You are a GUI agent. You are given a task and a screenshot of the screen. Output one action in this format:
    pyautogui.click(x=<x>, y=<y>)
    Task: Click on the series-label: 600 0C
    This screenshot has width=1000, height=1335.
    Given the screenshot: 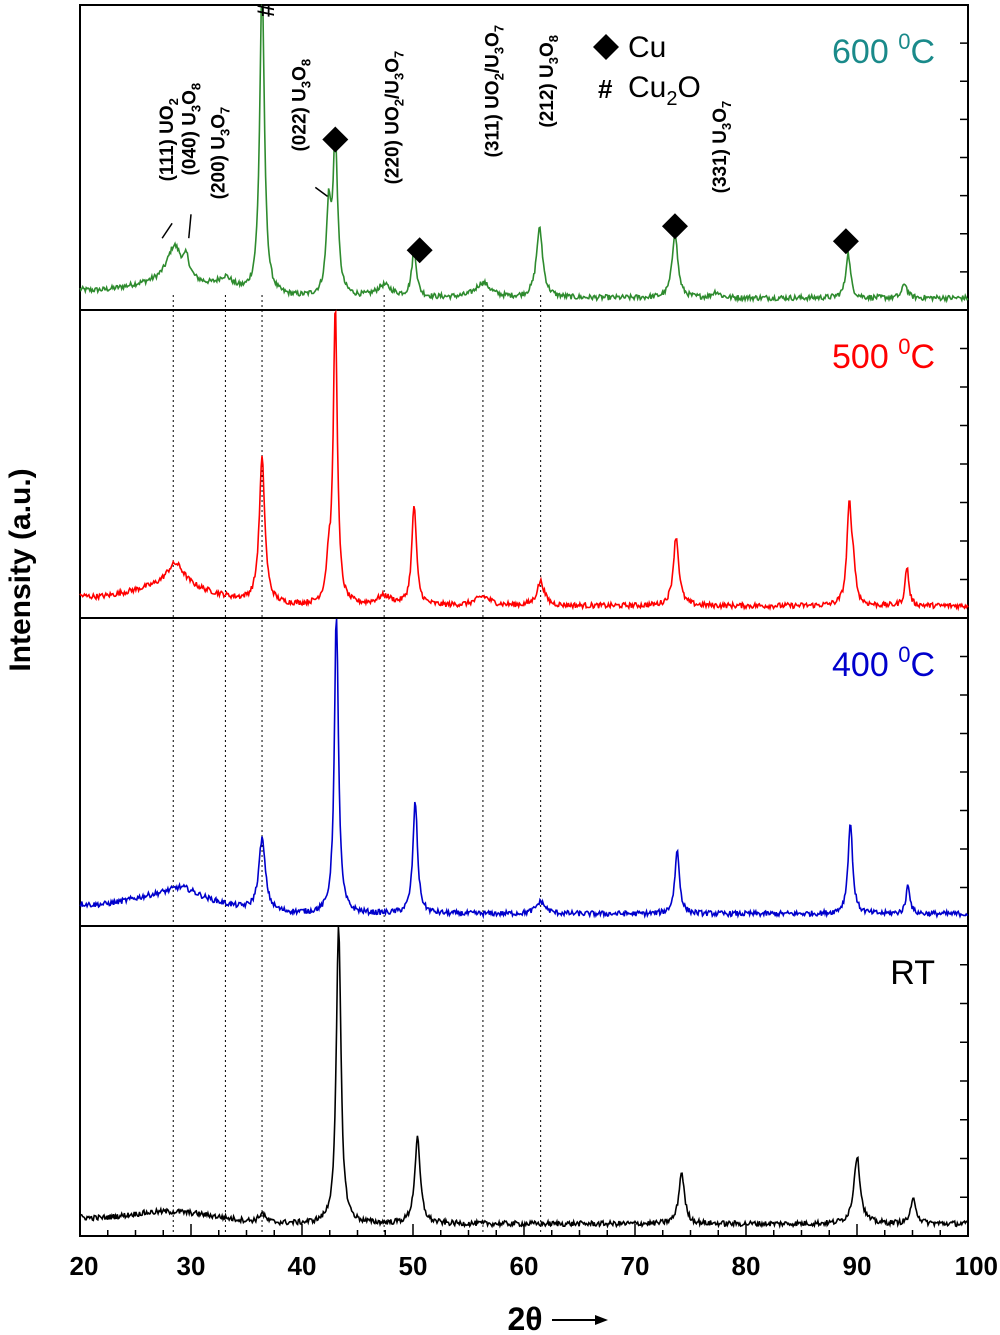 What is the action you would take?
    pyautogui.click(x=883, y=50)
    